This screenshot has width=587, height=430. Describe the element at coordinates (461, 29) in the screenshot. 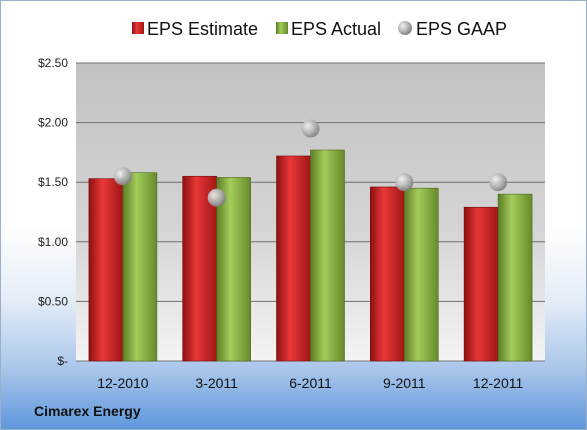

I see `legend-label-gaap: EPS GAAP` at that location.